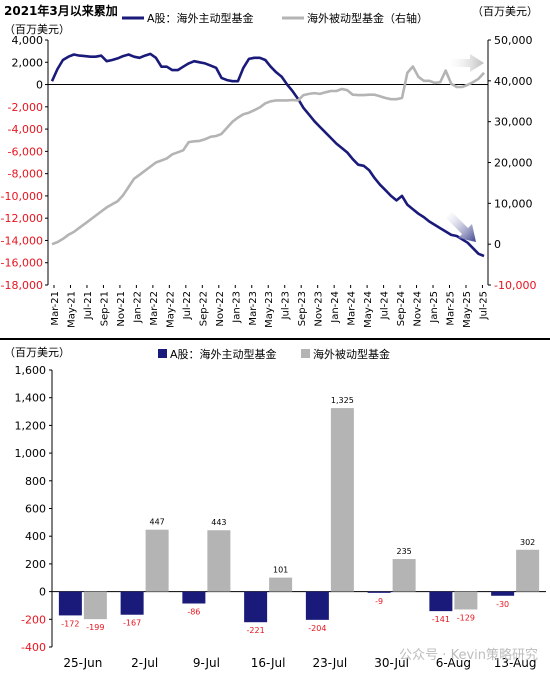 The height and width of the screenshot is (677, 550). I want to click on x-tick-label: Mar-21, so click(55, 308).